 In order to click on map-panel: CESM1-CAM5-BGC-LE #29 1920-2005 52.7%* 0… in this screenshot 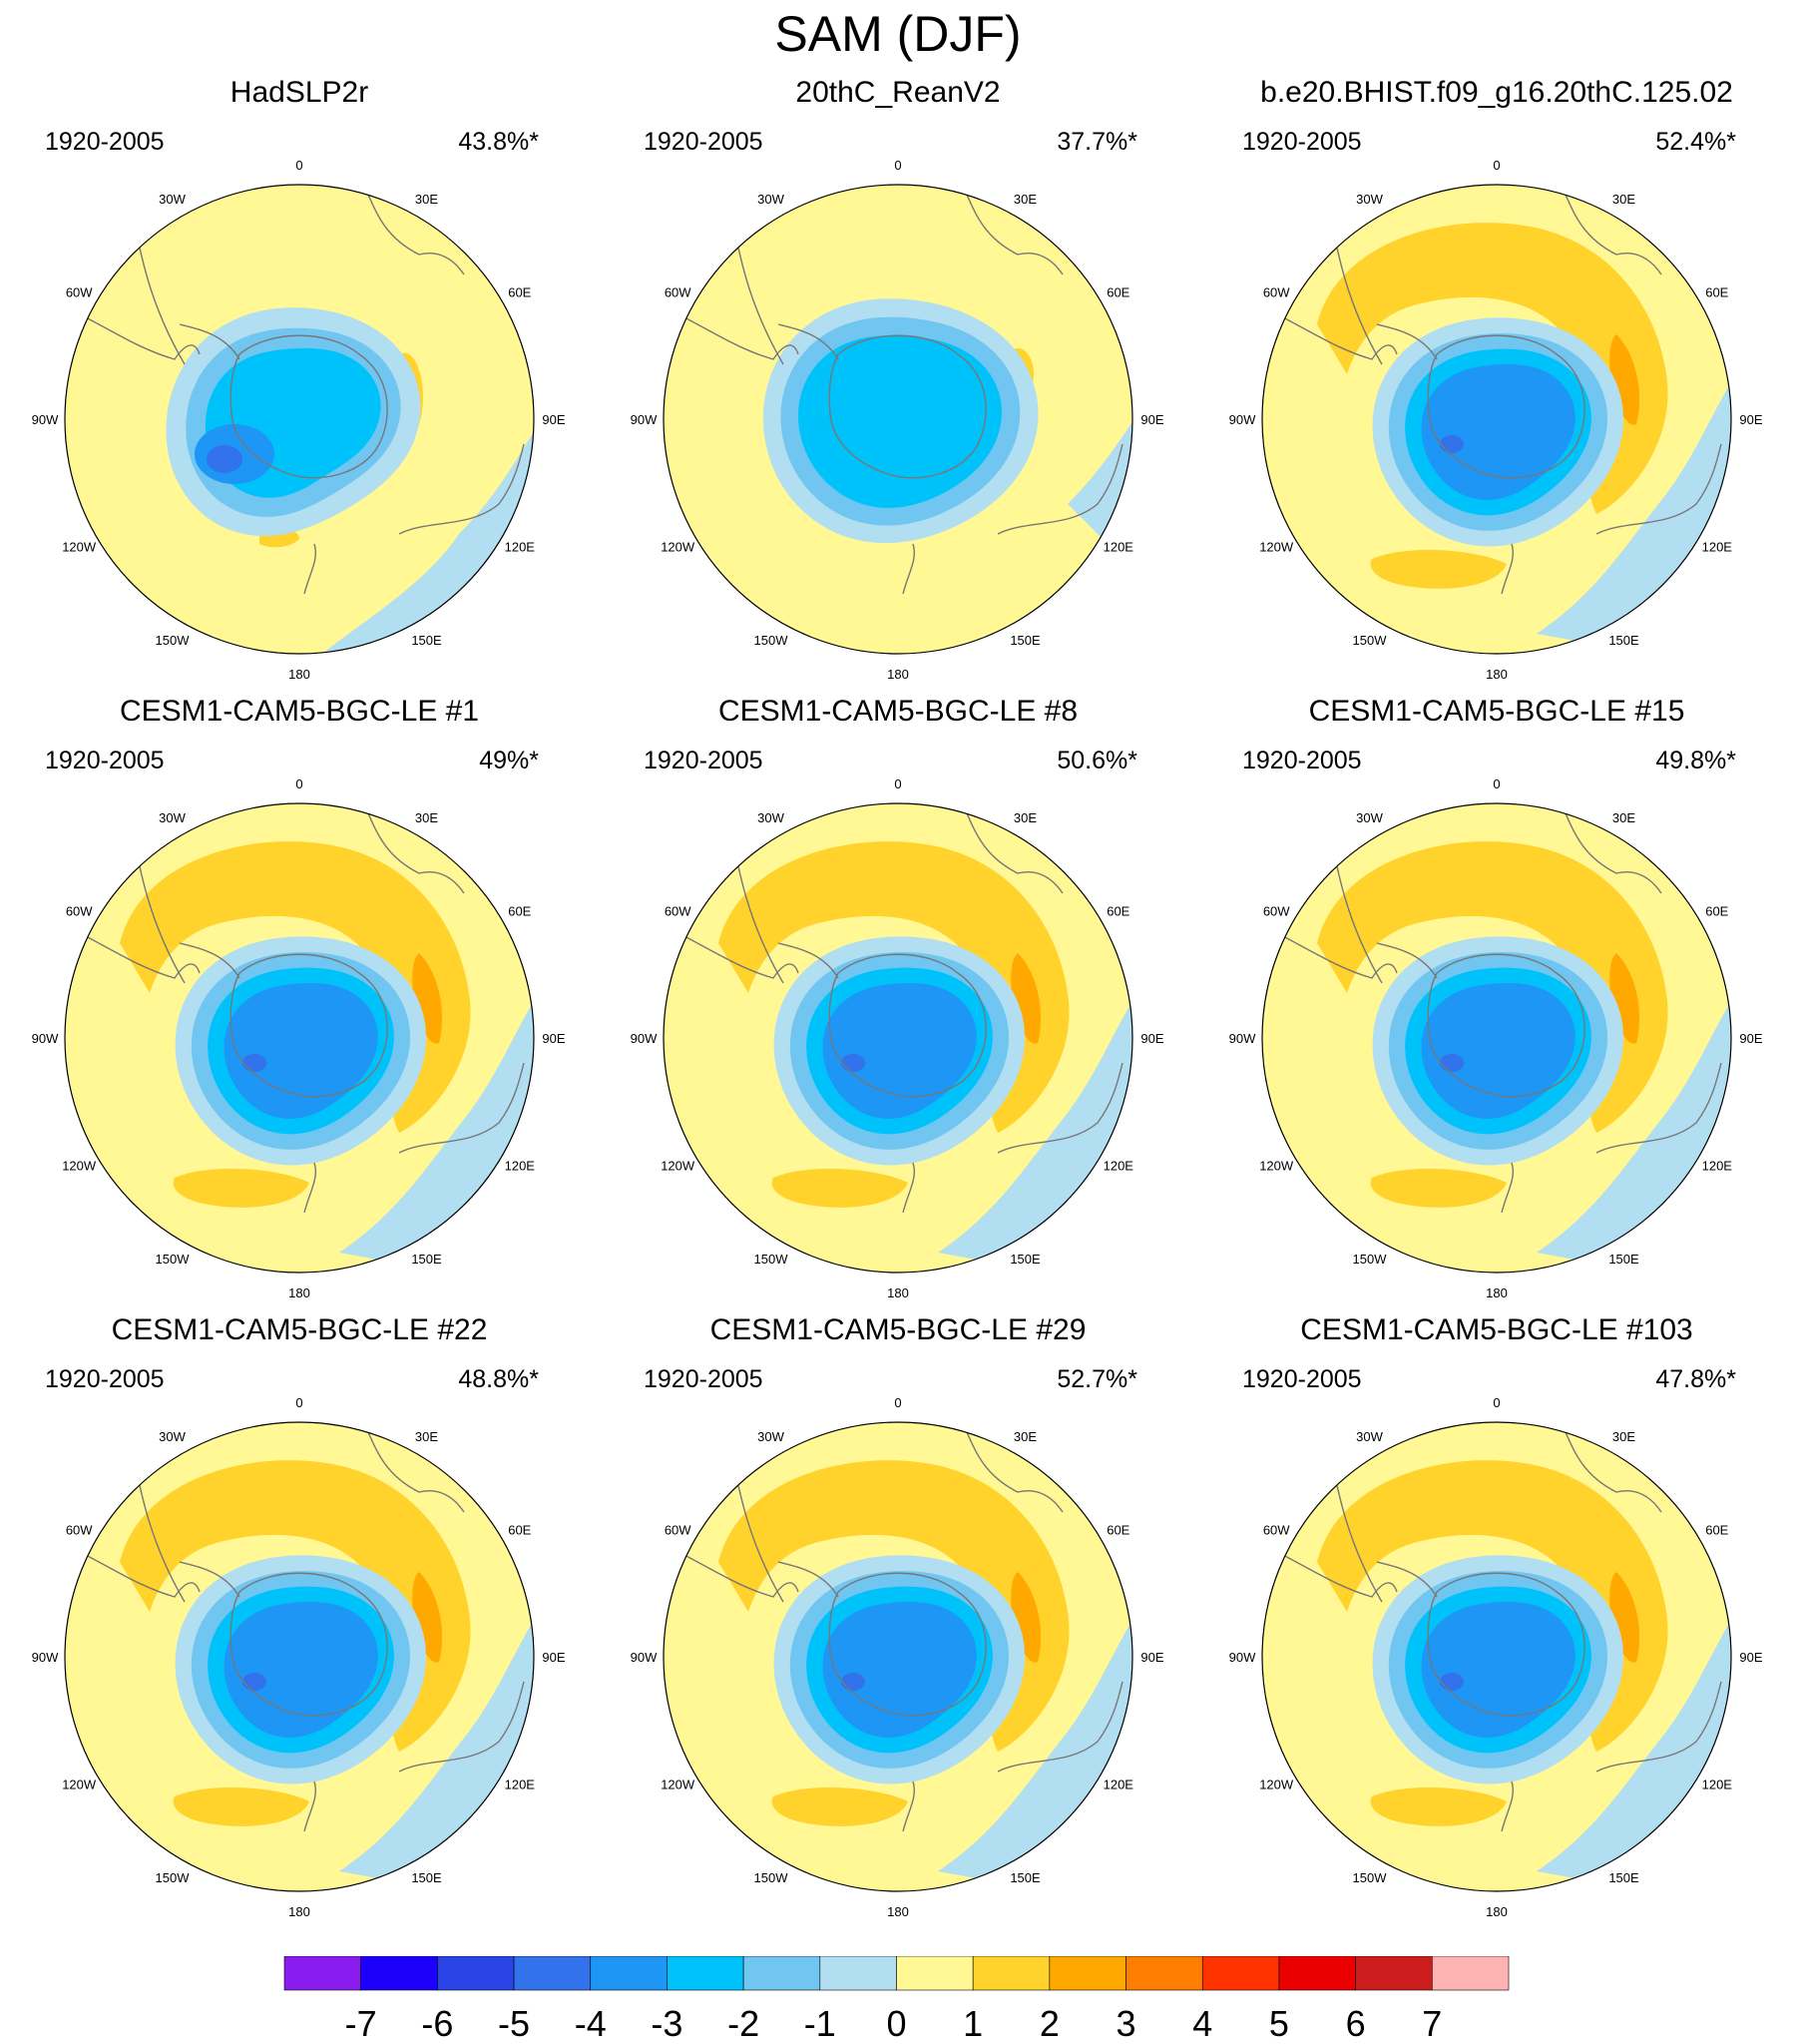, I will do `click(898, 1621)`.